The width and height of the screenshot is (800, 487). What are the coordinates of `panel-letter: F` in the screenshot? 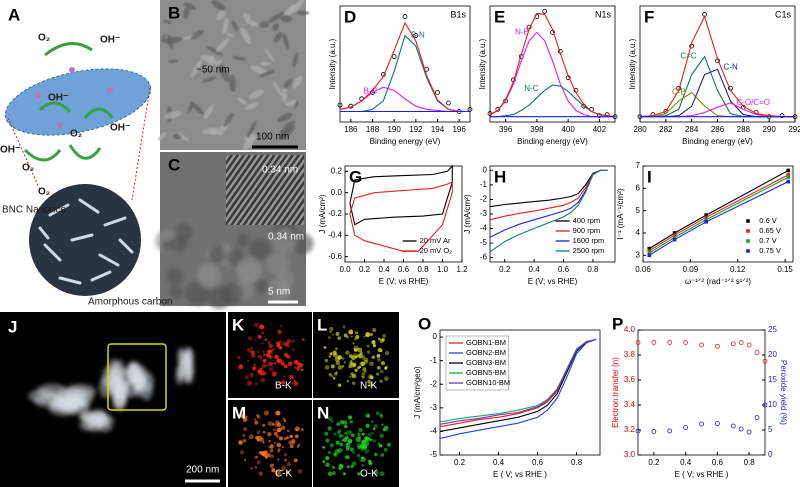 It's located at (649, 16).